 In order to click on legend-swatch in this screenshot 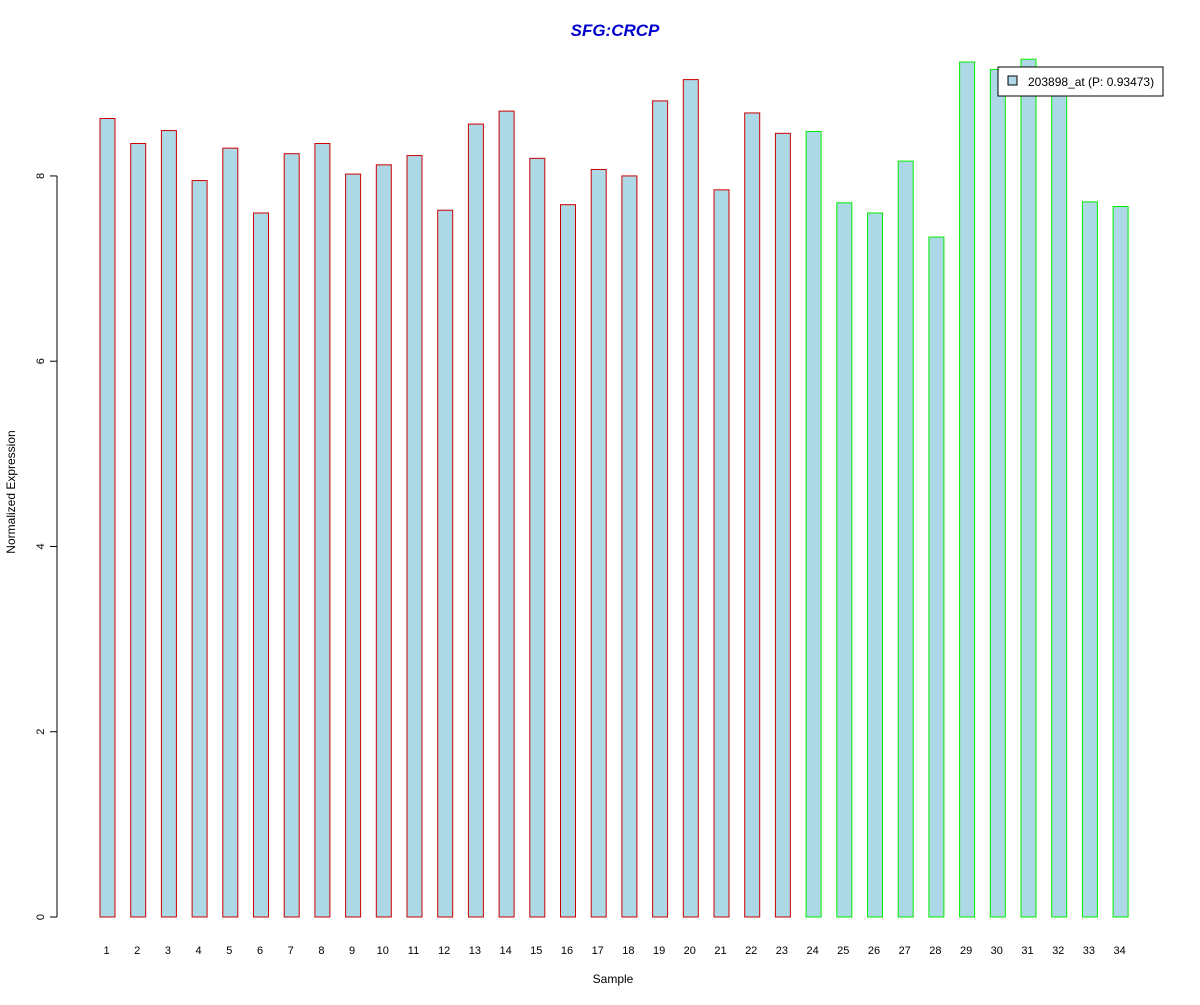, I will do `click(1012, 80)`.